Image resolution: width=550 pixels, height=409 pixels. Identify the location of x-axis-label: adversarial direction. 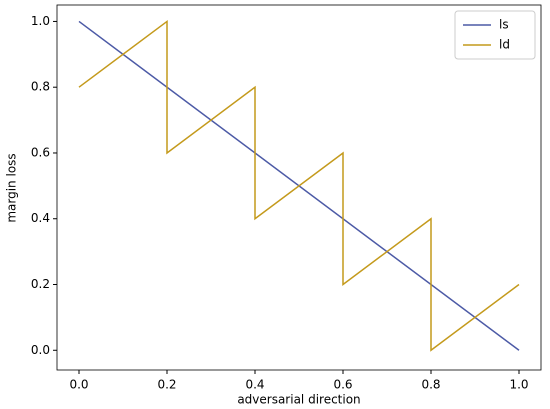
(298, 400).